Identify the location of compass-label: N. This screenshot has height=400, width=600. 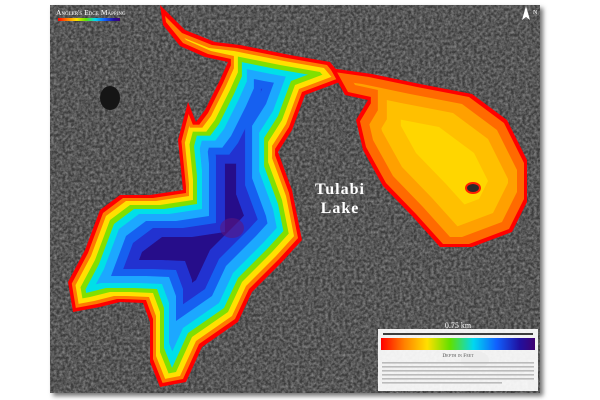
(535, 13).